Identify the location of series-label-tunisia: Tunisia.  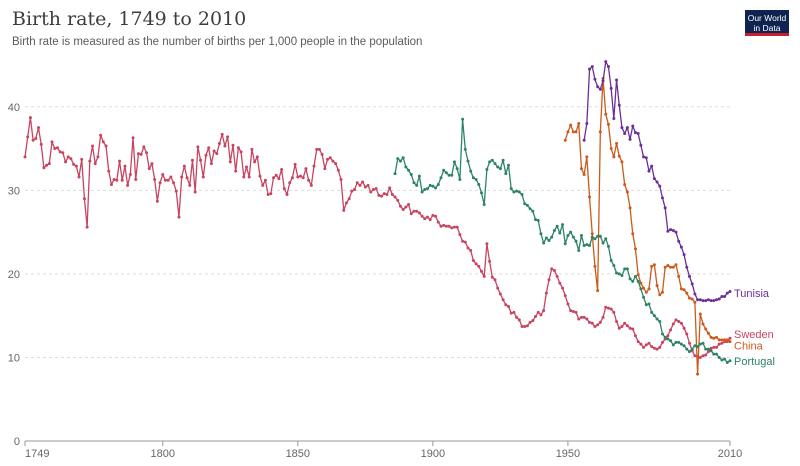
(752, 294).